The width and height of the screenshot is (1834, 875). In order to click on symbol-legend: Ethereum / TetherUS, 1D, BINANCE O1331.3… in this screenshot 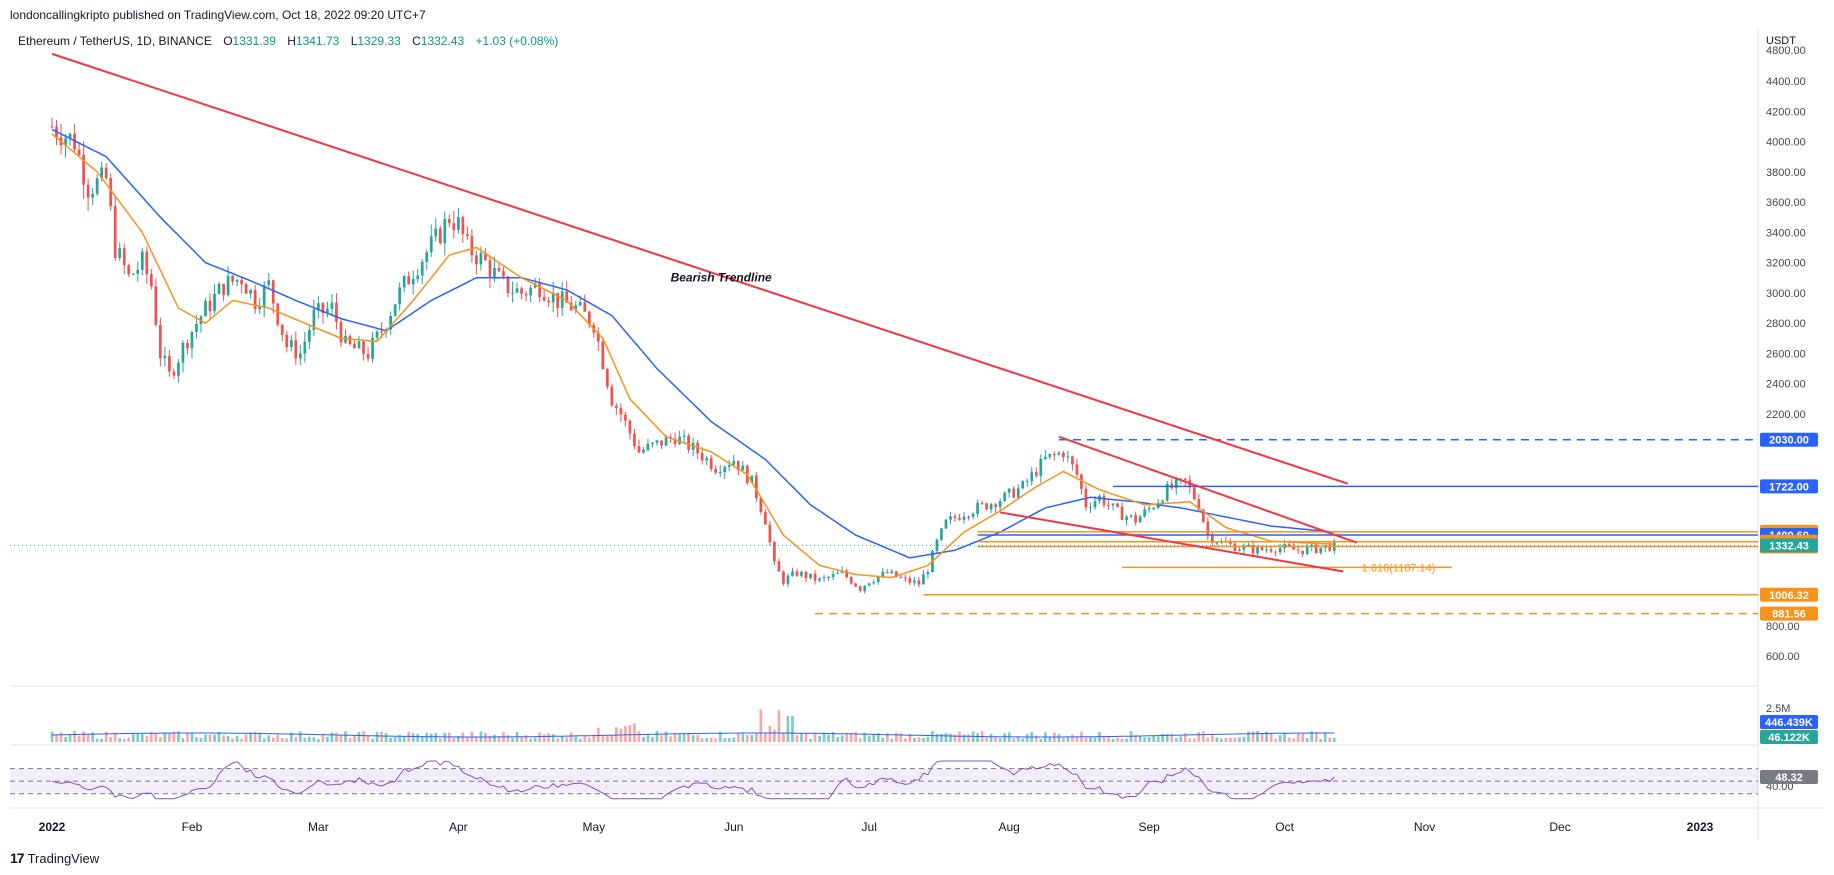, I will do `click(288, 41)`.